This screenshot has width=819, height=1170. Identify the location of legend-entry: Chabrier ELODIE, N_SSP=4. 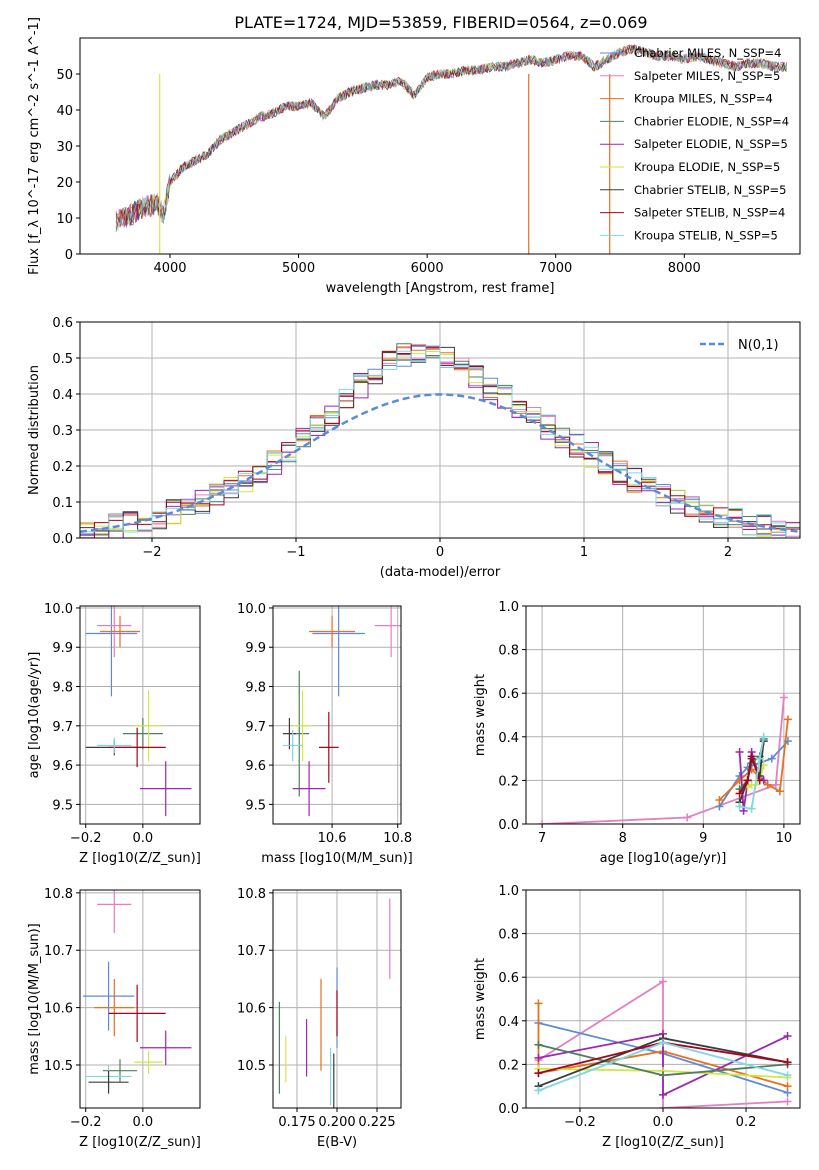
(711, 121).